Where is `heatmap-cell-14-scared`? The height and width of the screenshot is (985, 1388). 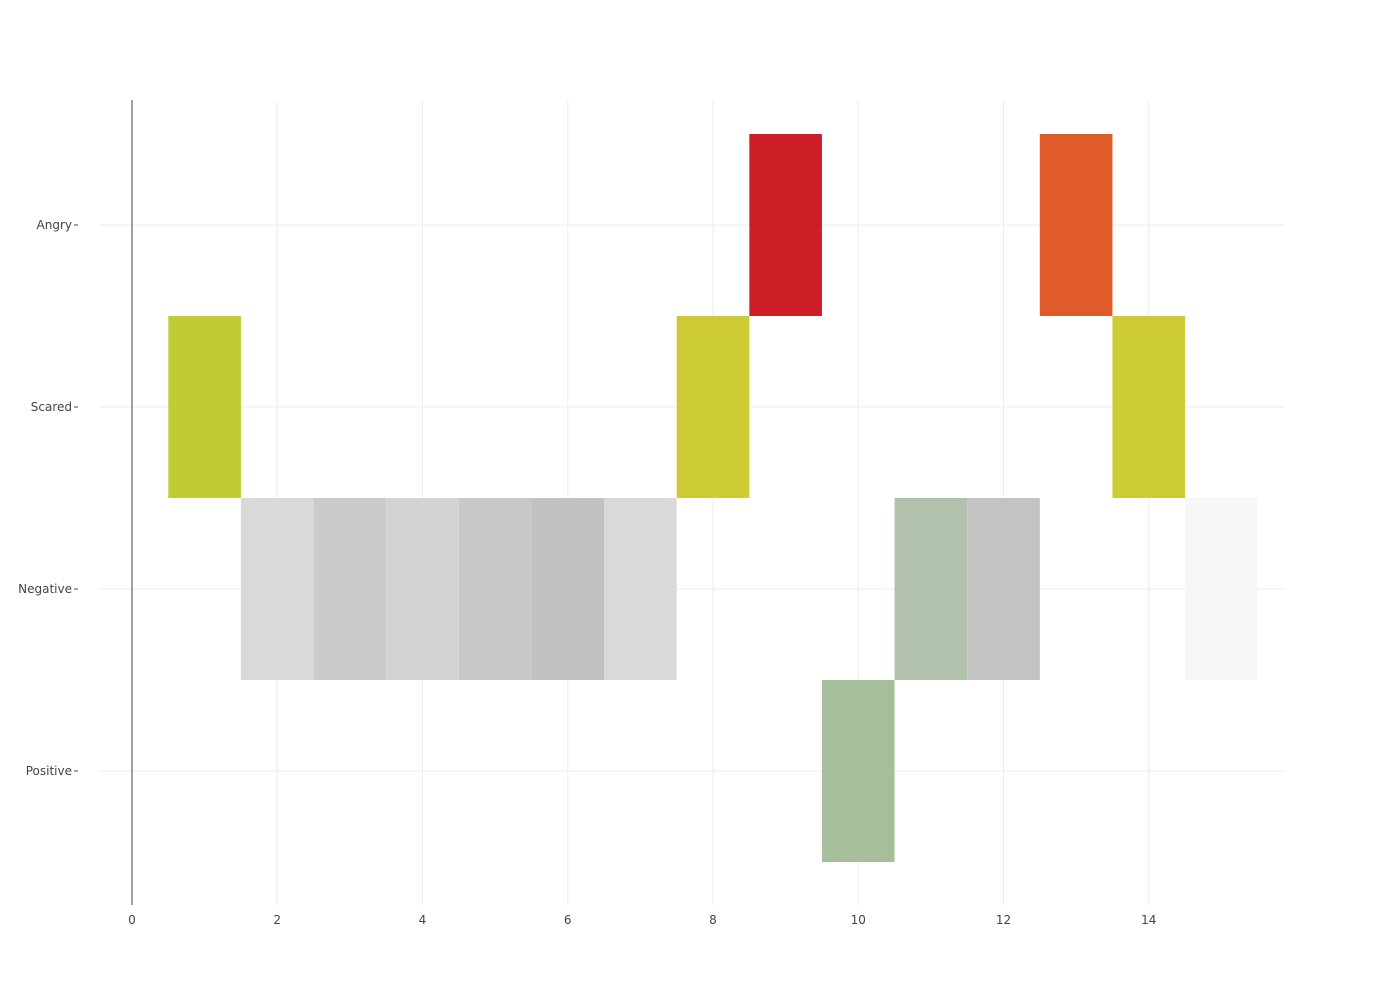 heatmap-cell-14-scared is located at coordinates (1149, 407).